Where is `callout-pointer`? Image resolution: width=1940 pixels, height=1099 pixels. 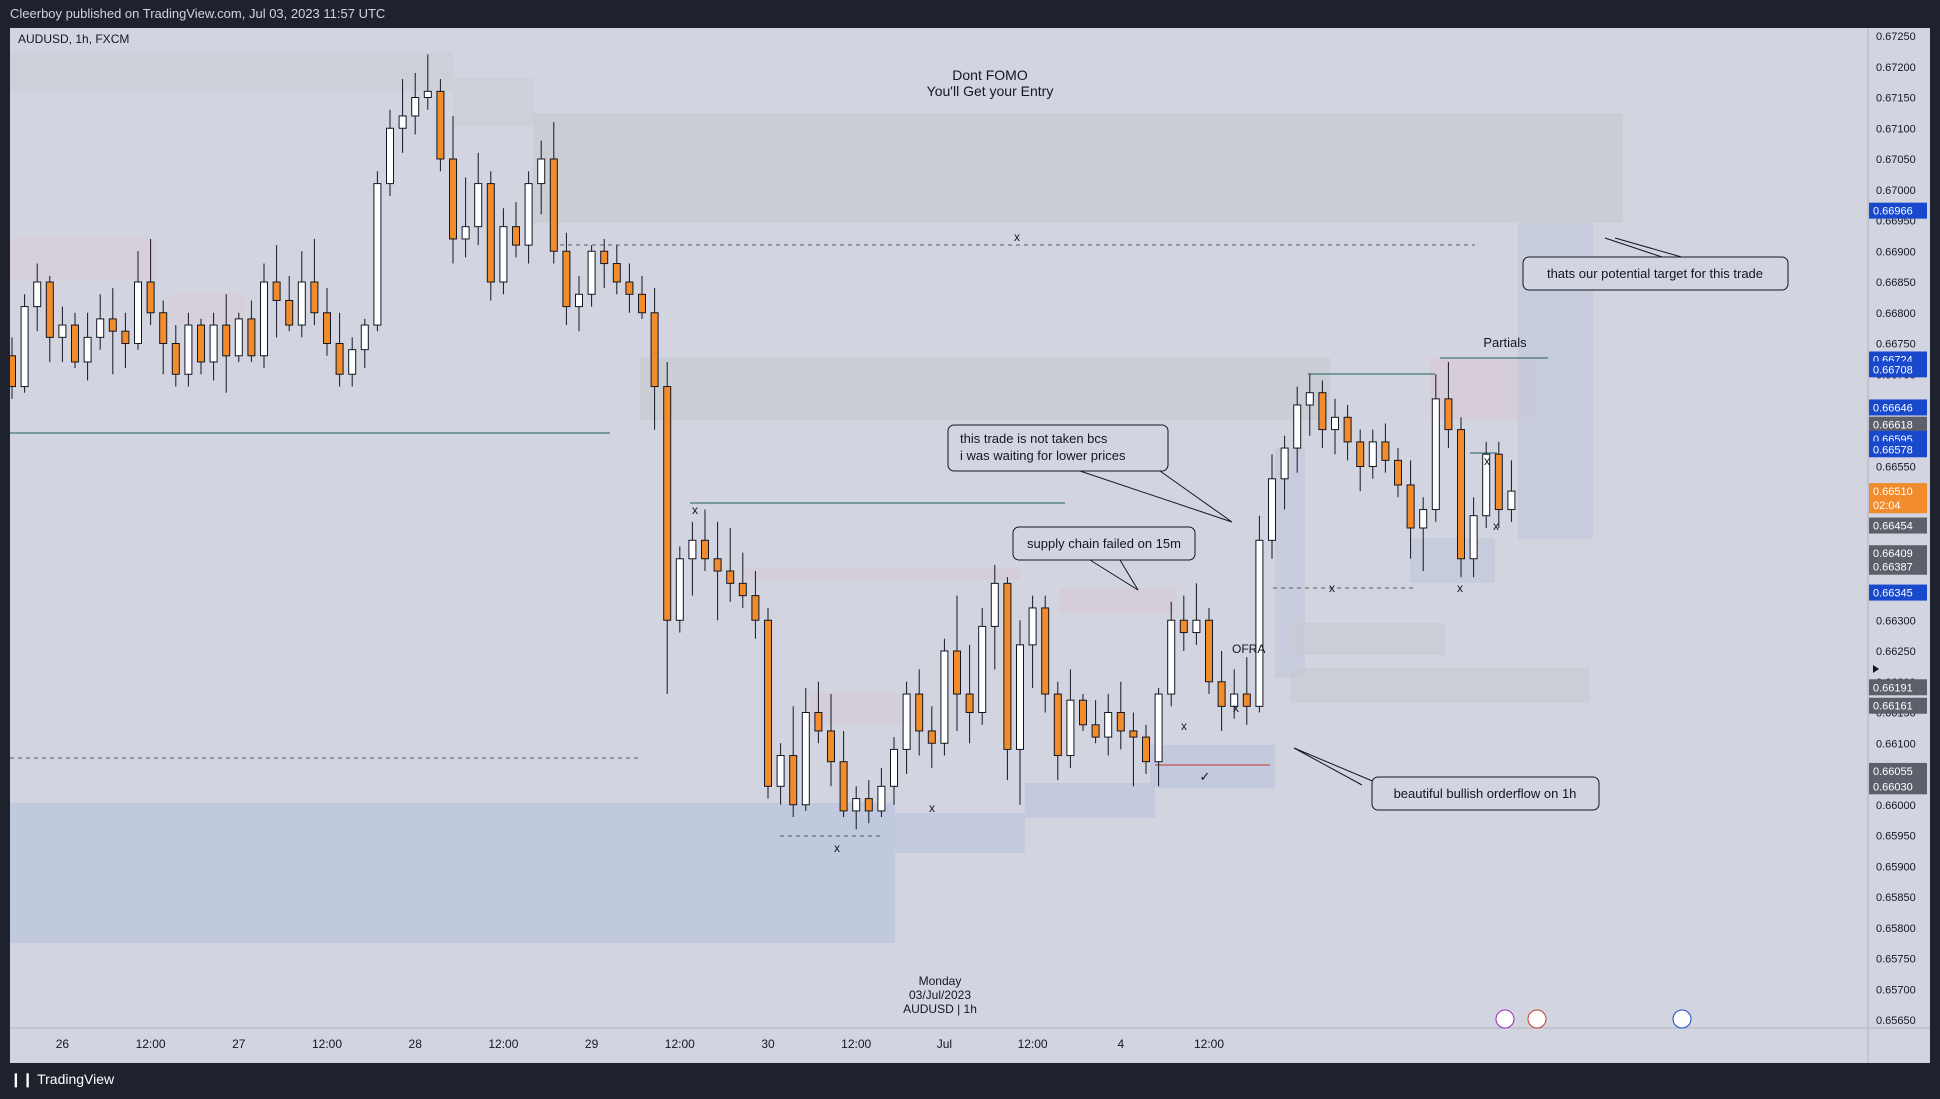 callout-pointer is located at coordinates (1635, 248).